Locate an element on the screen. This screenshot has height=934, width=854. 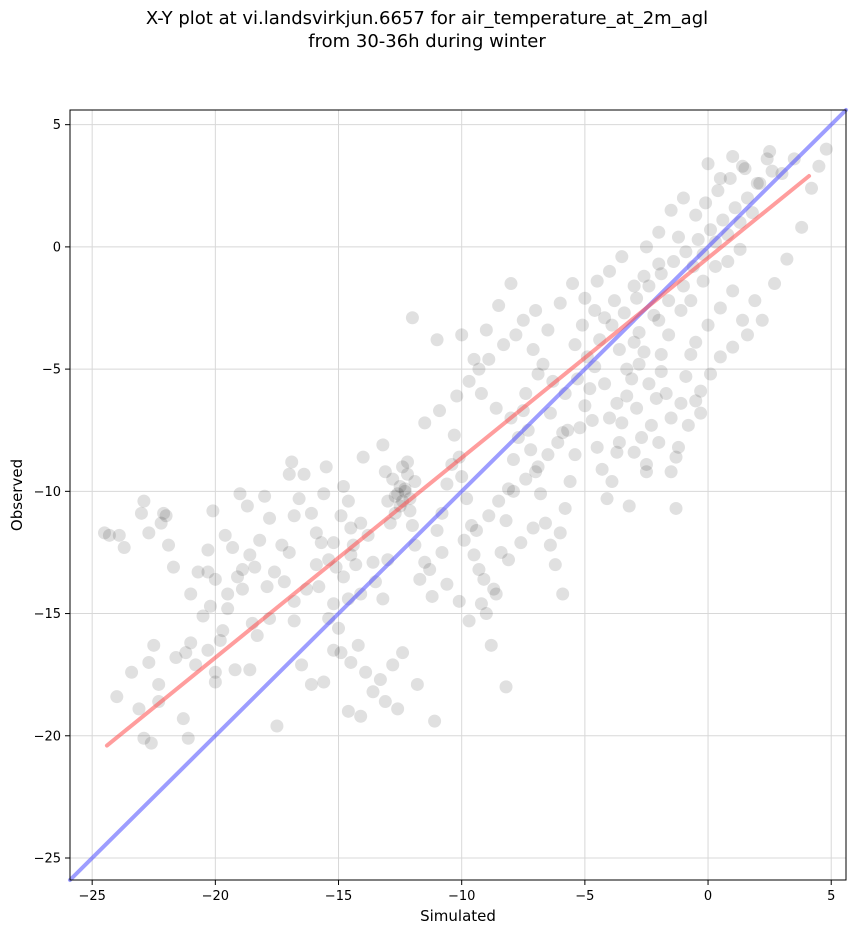
x-tick-label: −15 is located at coordinates (338, 896).